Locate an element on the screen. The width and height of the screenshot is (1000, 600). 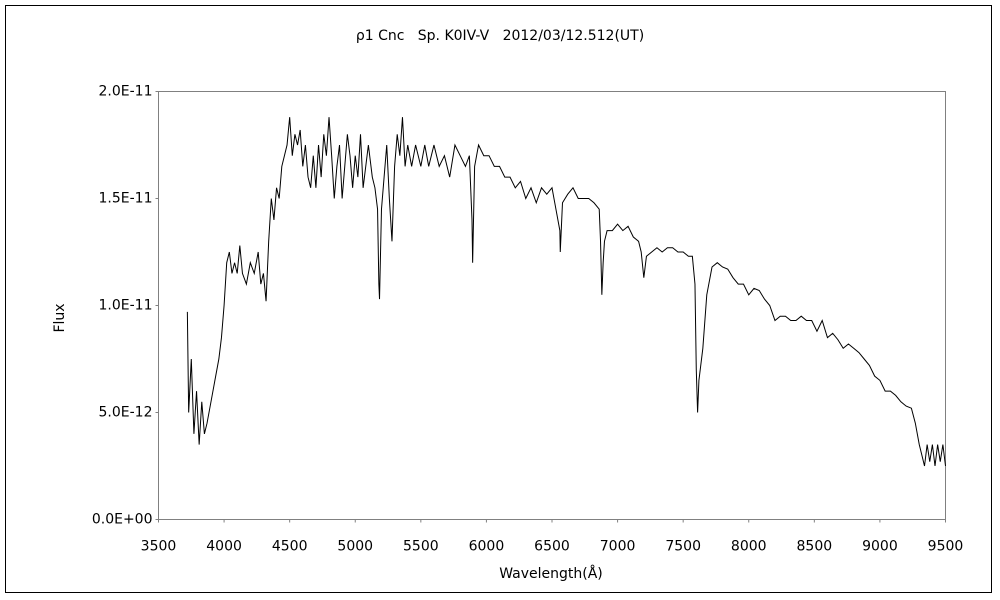
x-tick-label: 3500 is located at coordinates (159, 547).